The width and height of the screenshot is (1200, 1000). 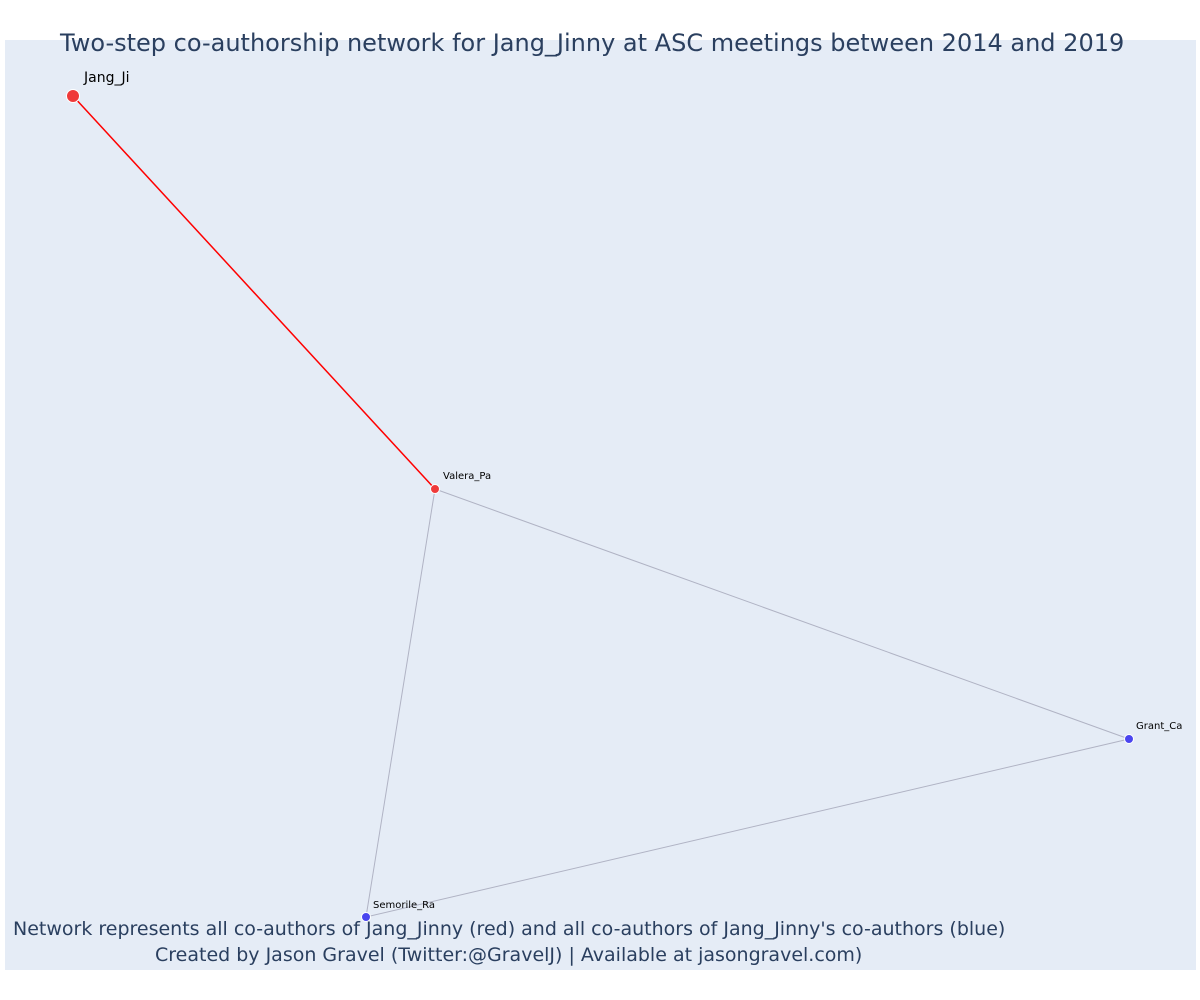 I want to click on node-label-grant: Grant_Ca, so click(x=1159, y=726).